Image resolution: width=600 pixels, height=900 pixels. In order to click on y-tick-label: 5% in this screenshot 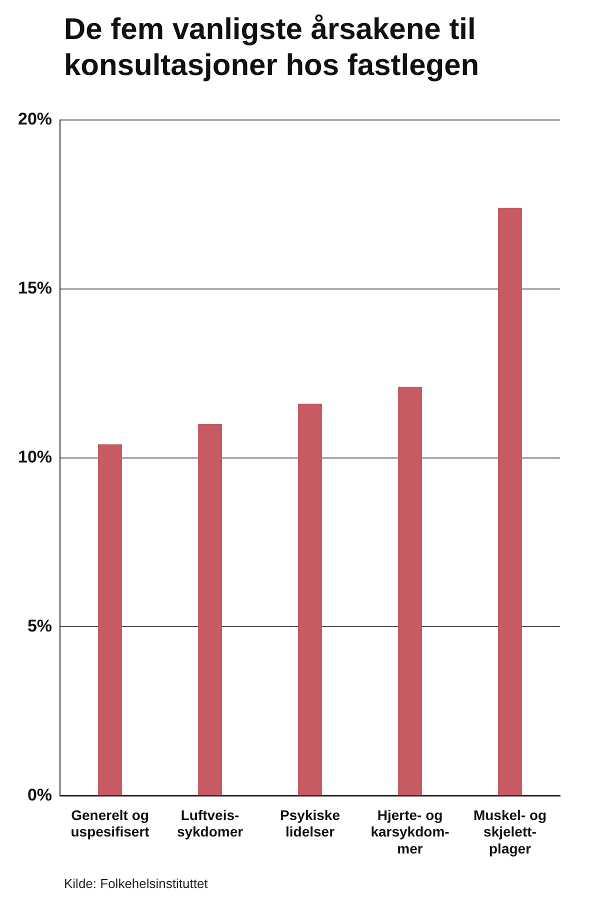, I will do `click(39, 626)`.